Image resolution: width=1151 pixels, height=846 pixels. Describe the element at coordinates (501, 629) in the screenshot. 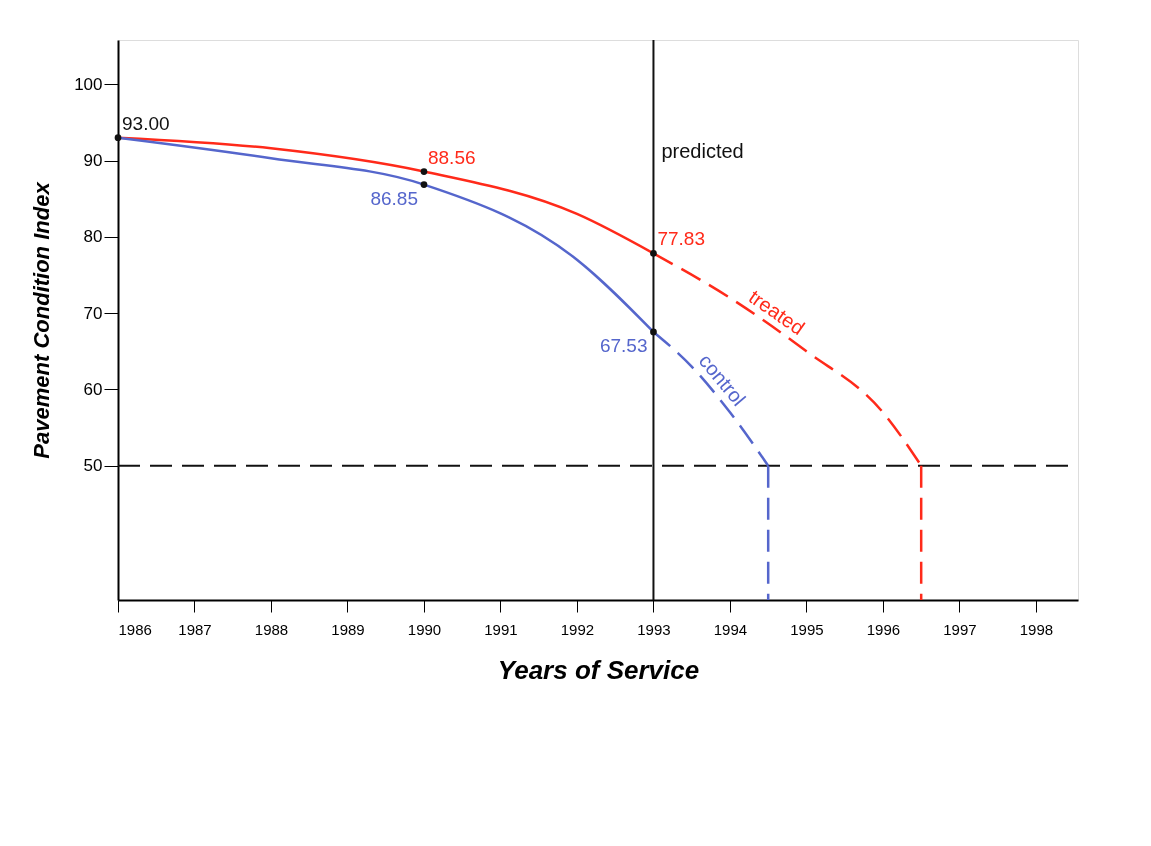

I see `x-tick-label: 1991` at that location.